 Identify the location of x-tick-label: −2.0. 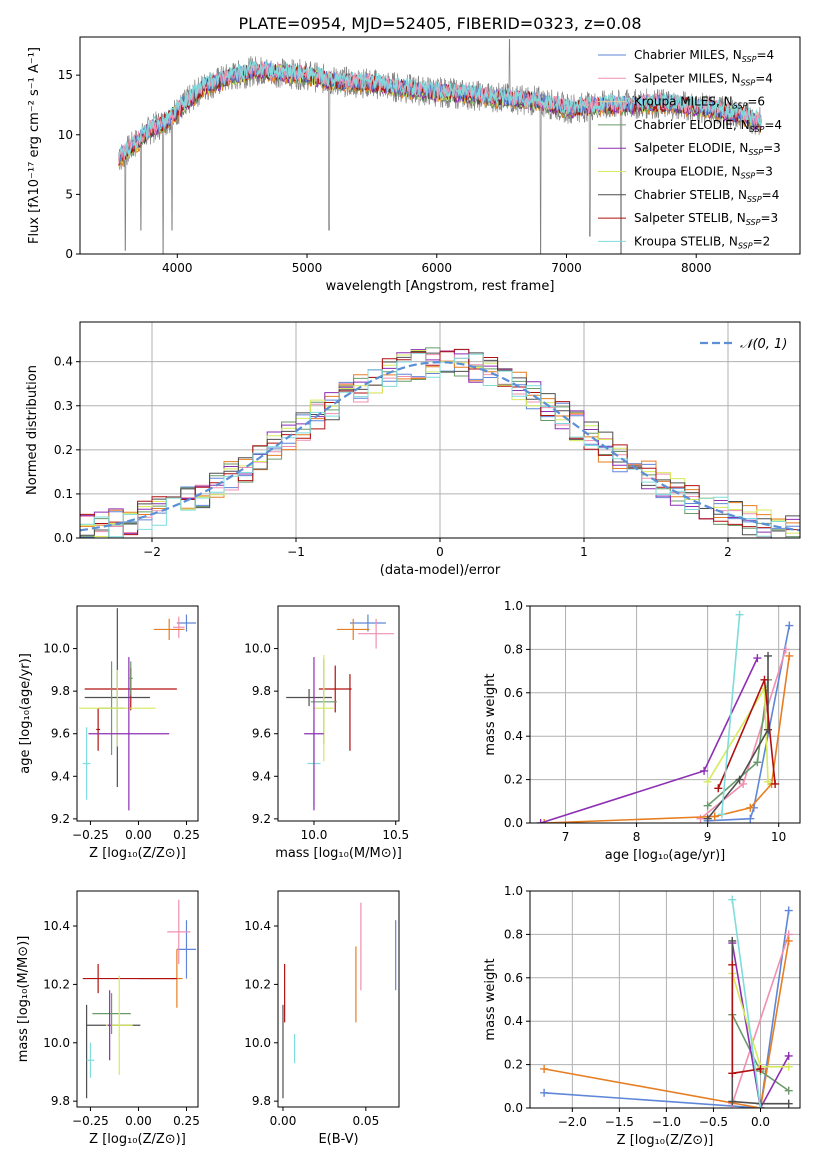
(572, 1122).